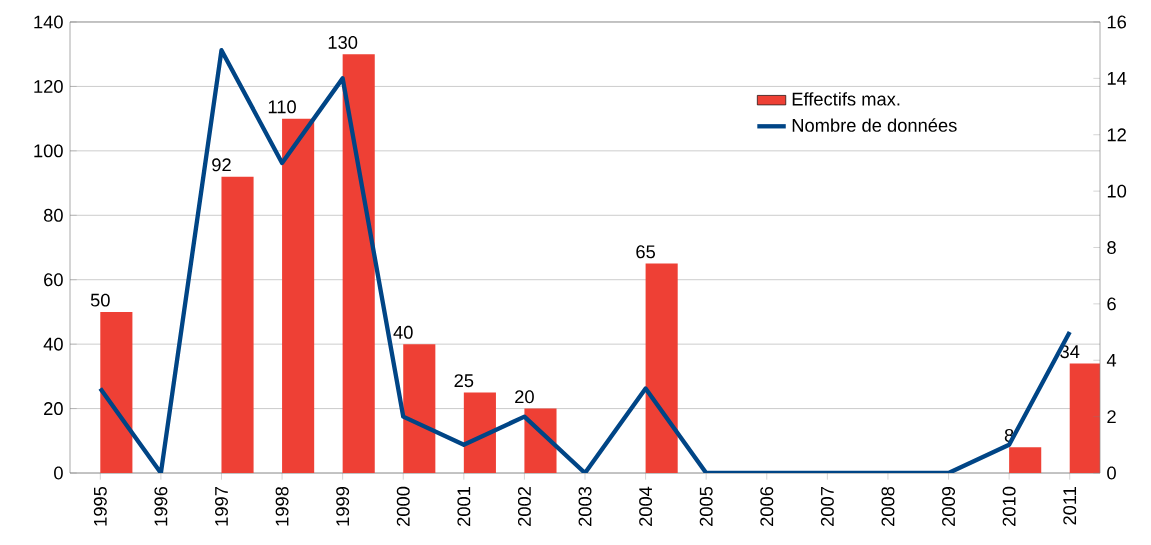 This screenshot has width=1151, height=545. Describe the element at coordinates (343, 42) in the screenshot. I see `data-label: 130` at that location.